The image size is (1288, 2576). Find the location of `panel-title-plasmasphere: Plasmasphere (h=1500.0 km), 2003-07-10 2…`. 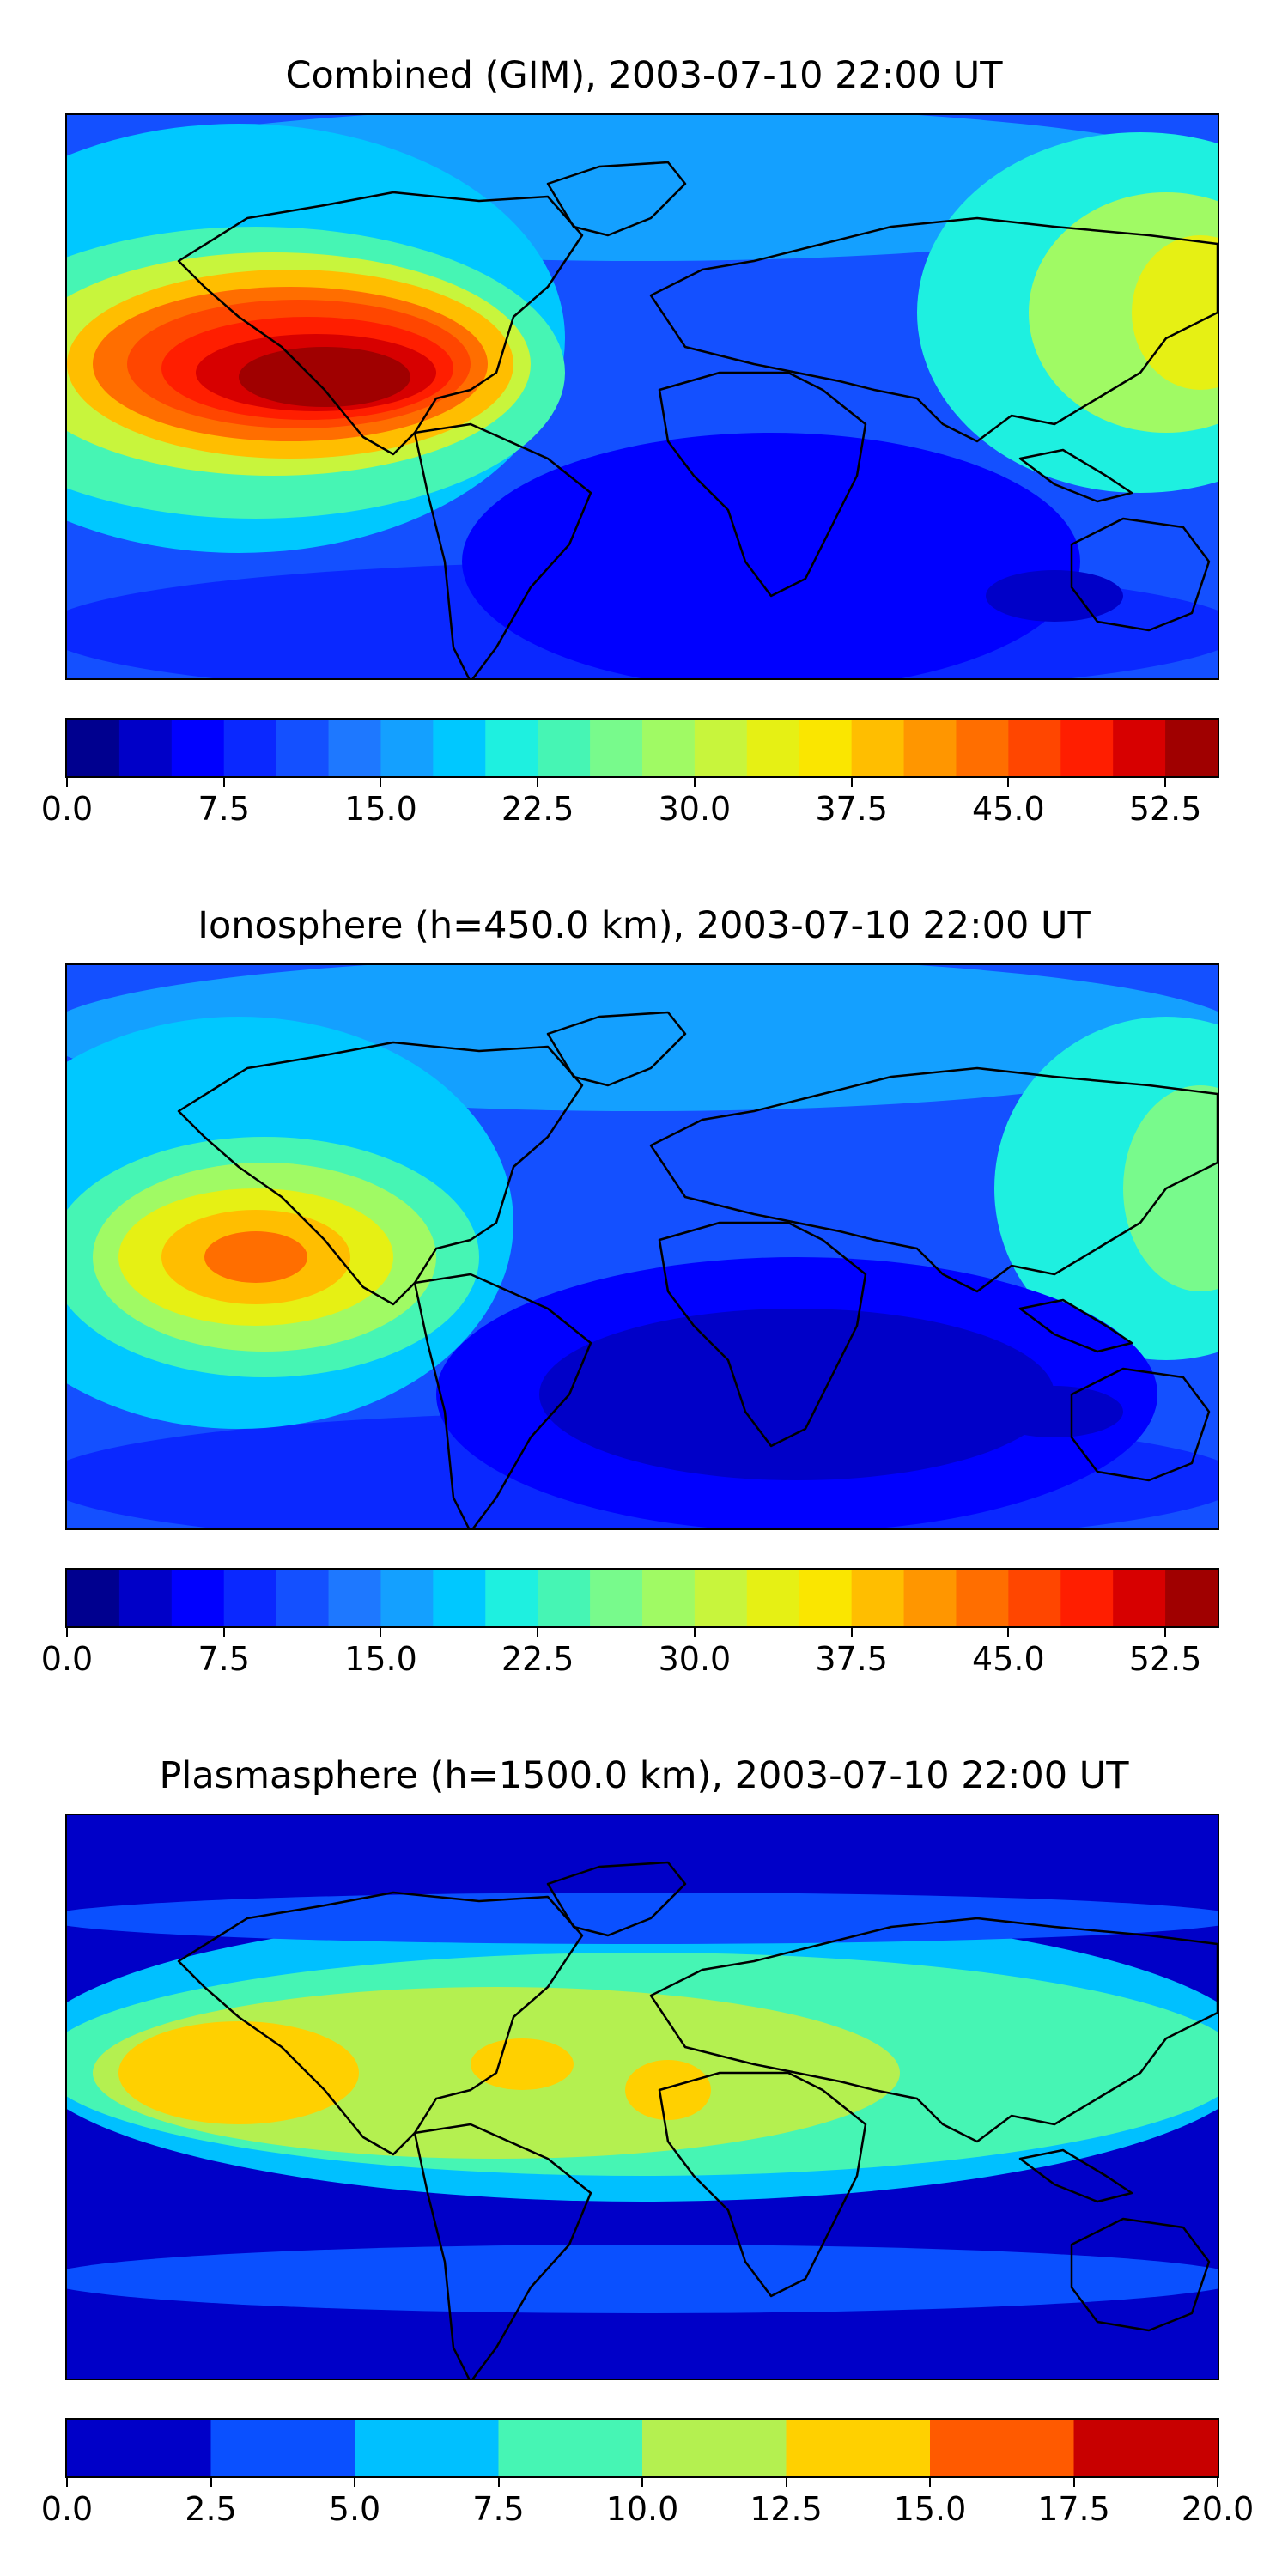

panel-title-plasmasphere: Plasmasphere (h=1500.0 km), 2003-07-10 2… is located at coordinates (644, 1776).